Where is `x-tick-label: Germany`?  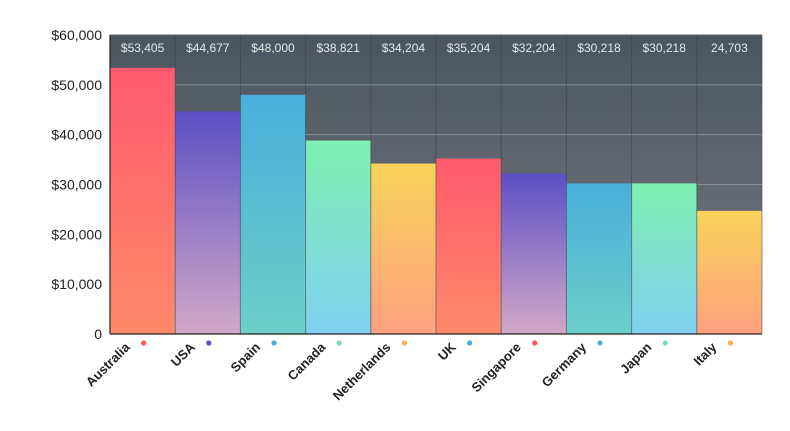 x-tick-label: Germany is located at coordinates (564, 364).